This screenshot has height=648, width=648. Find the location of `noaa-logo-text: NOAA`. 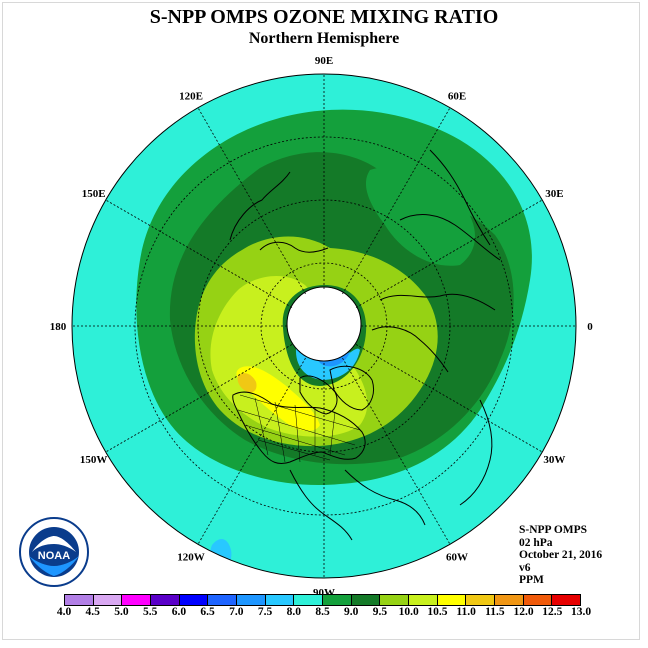

noaa-logo-text: NOAA is located at coordinates (54, 556).